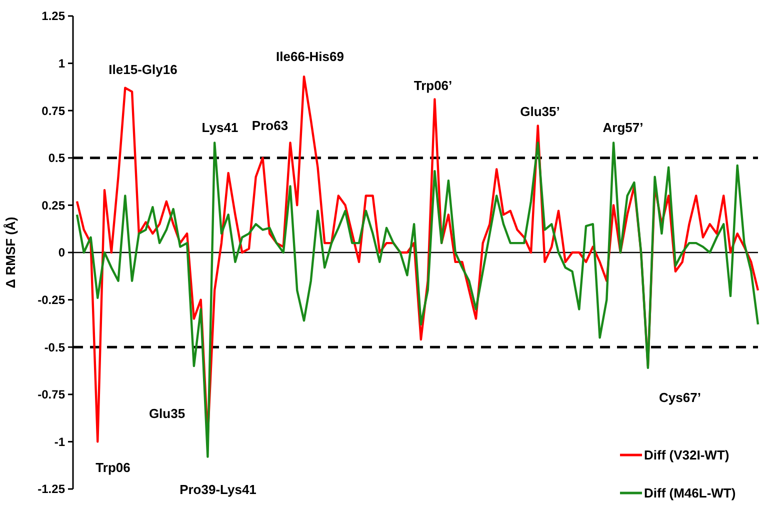  Describe the element at coordinates (60, 441) in the screenshot. I see `y-tick-label: -1` at that location.